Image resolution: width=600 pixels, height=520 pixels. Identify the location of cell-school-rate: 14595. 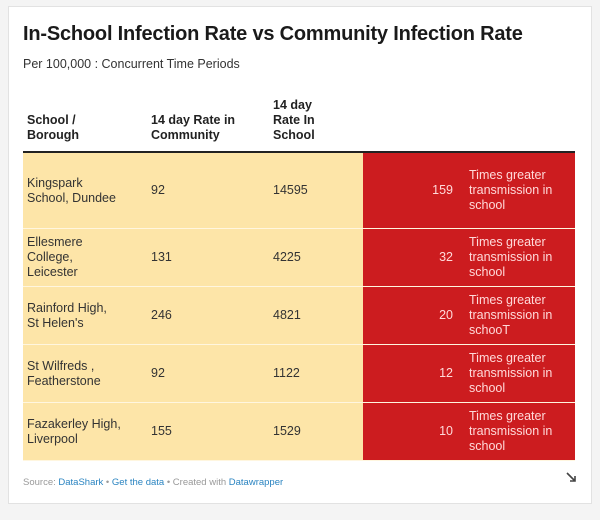
(290, 190).